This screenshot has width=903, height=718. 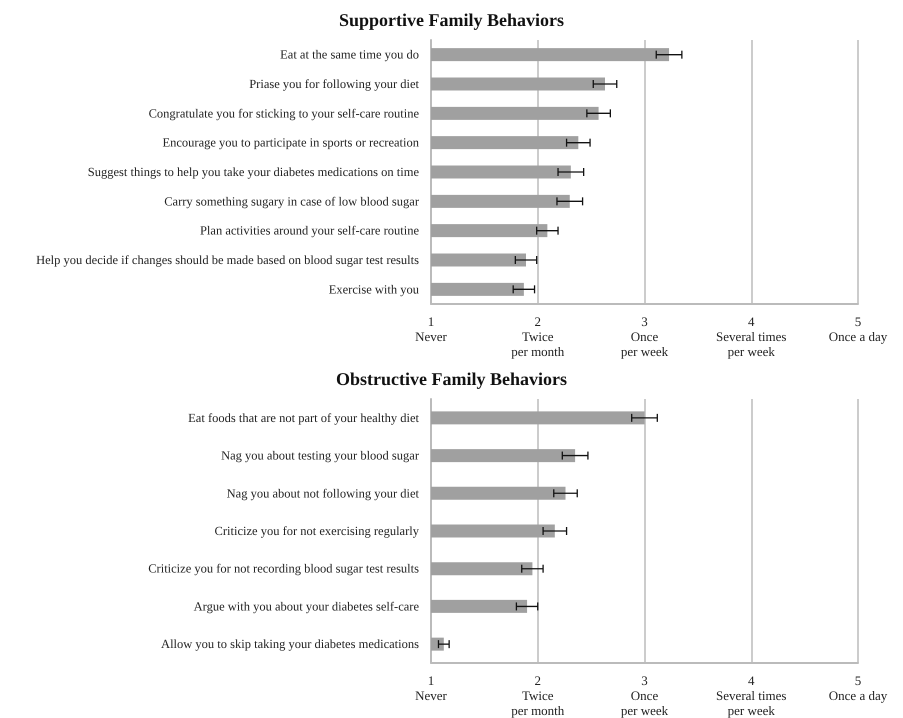 What do you see at coordinates (323, 493) in the screenshot?
I see `y-tick-label: Nag you about not following your diet` at bounding box center [323, 493].